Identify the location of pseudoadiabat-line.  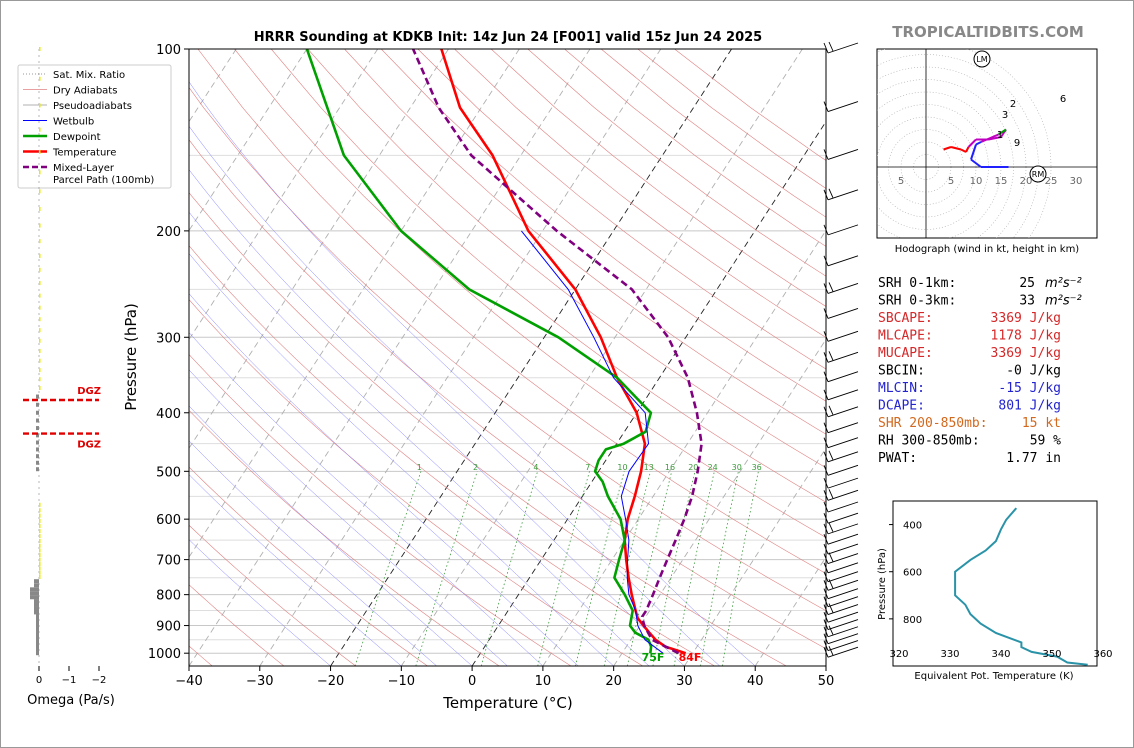
(348, 517).